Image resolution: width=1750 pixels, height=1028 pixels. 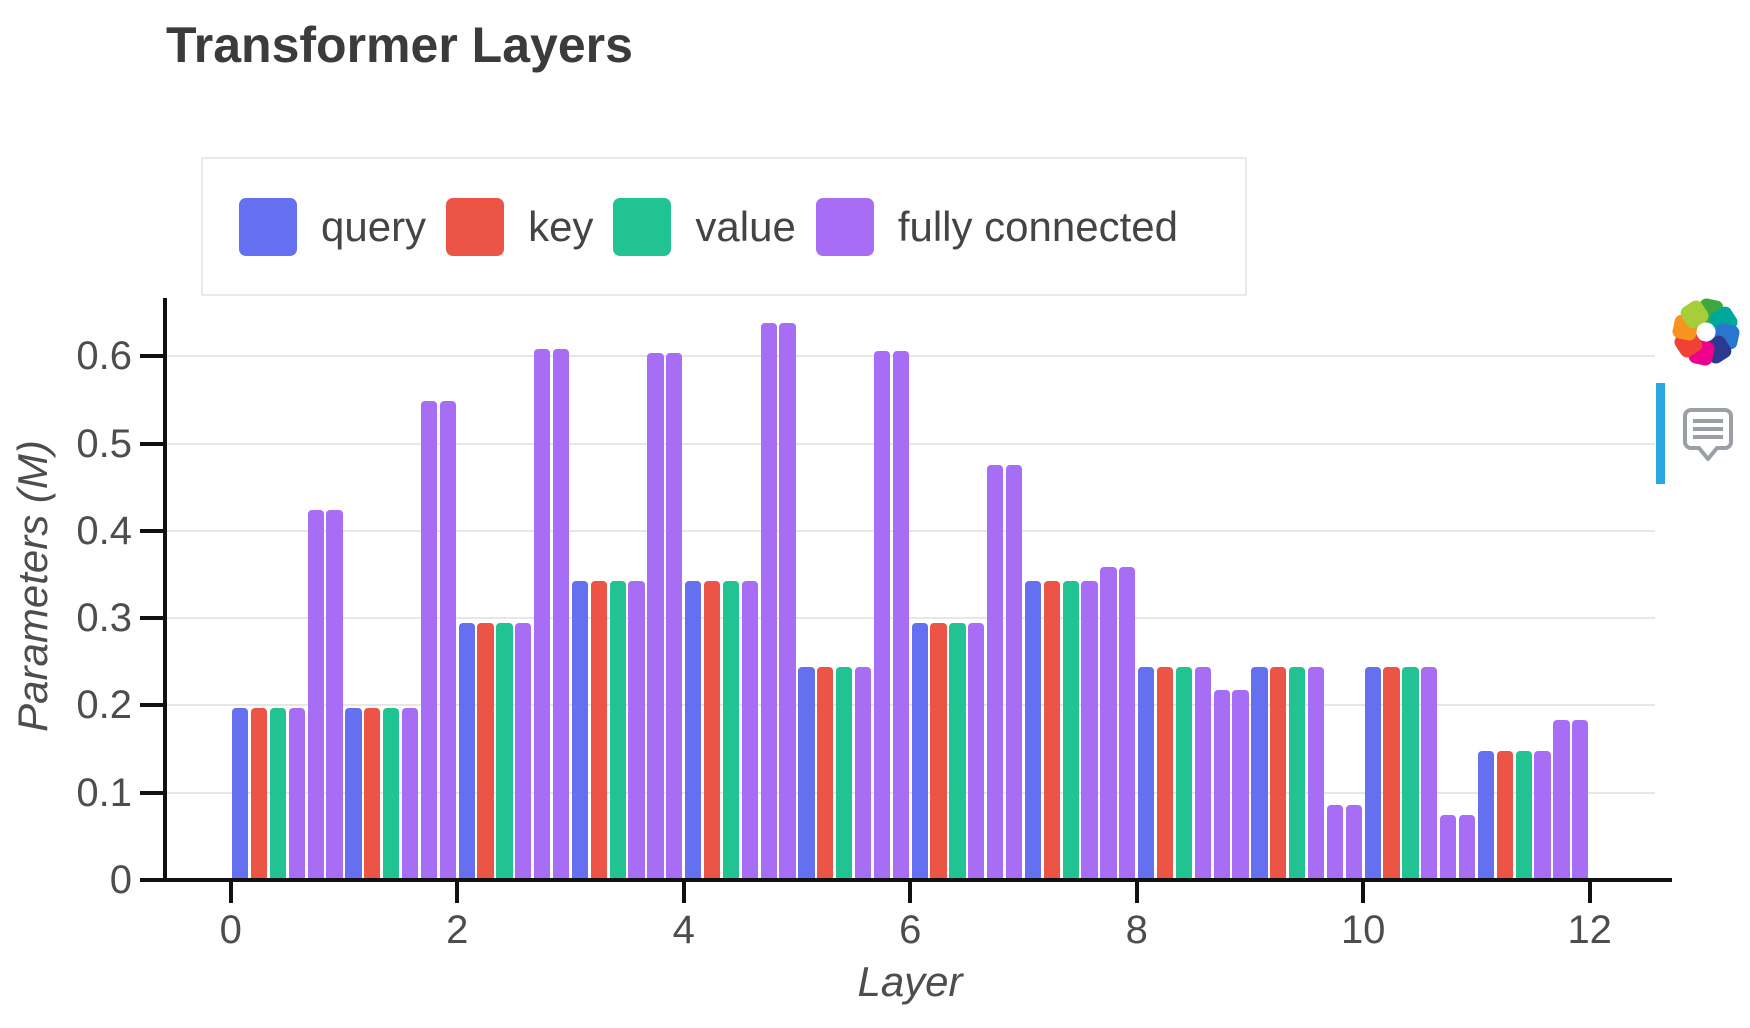 What do you see at coordinates (910, 530) in the screenshot?
I see `gridline-y-0.4` at bounding box center [910, 530].